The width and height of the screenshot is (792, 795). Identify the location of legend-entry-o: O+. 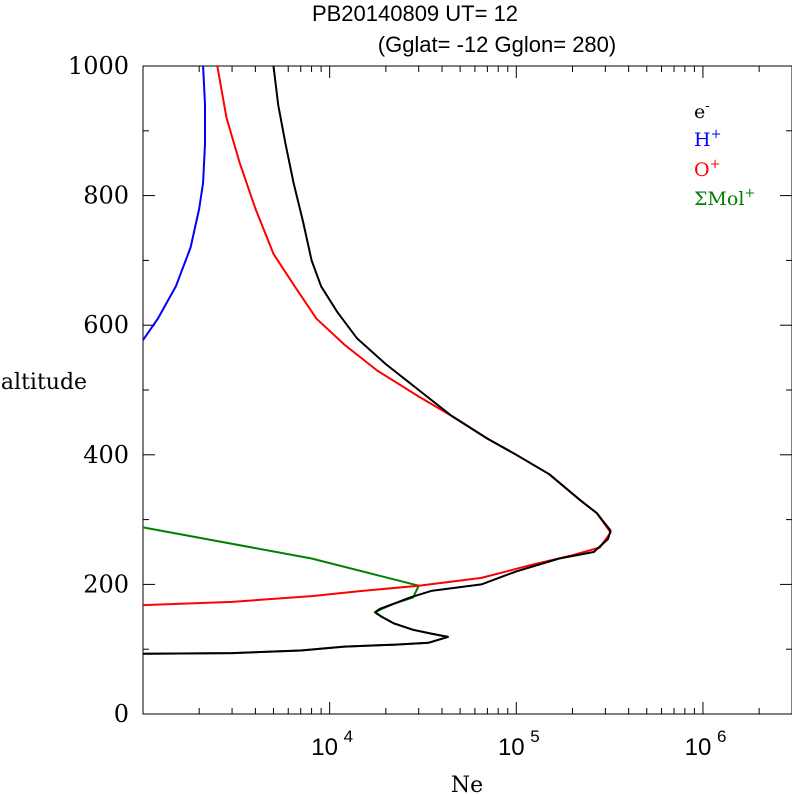
(707, 169).